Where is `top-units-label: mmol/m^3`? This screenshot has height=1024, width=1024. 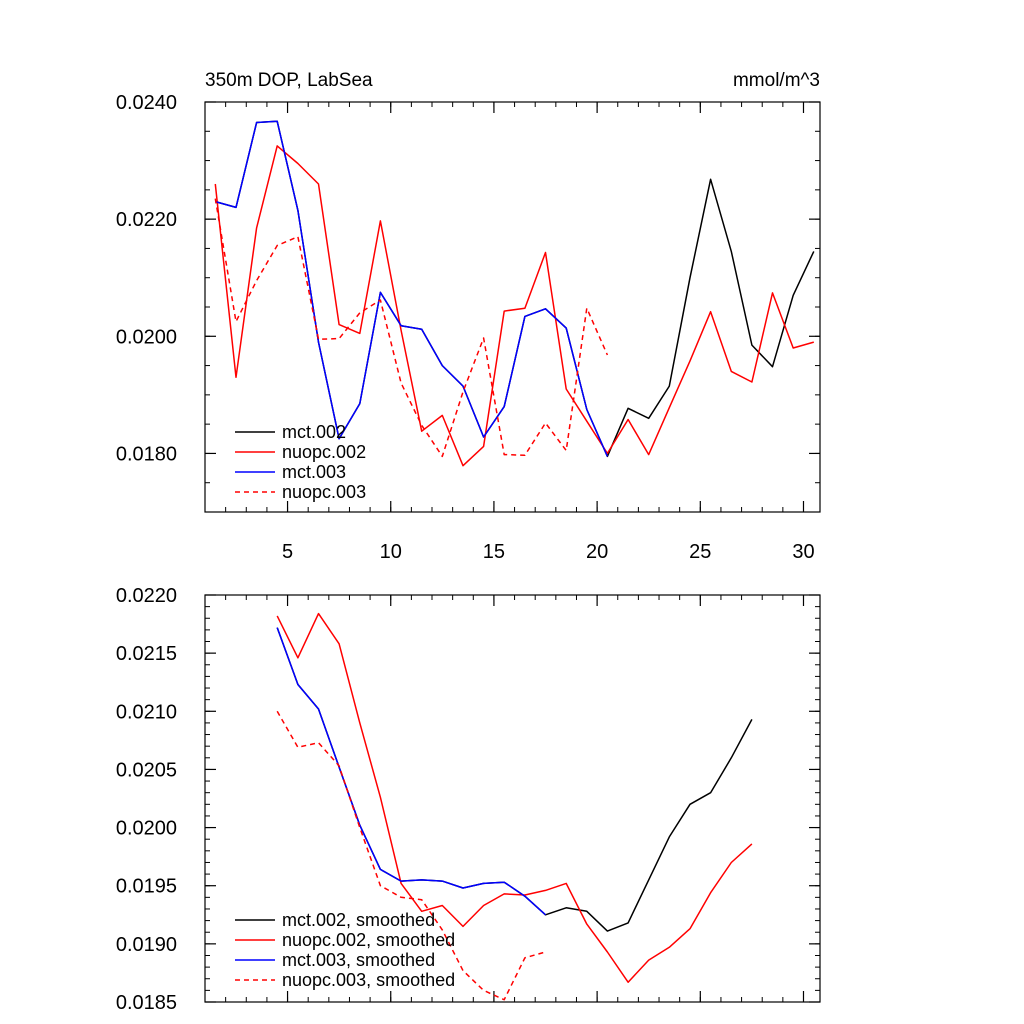
top-units-label: mmol/m^3 is located at coordinates (776, 80).